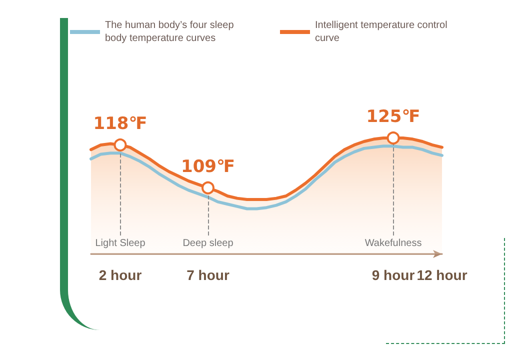 The height and width of the screenshot is (358, 530). I want to click on x-tick-label: 12 hour, so click(442, 275).